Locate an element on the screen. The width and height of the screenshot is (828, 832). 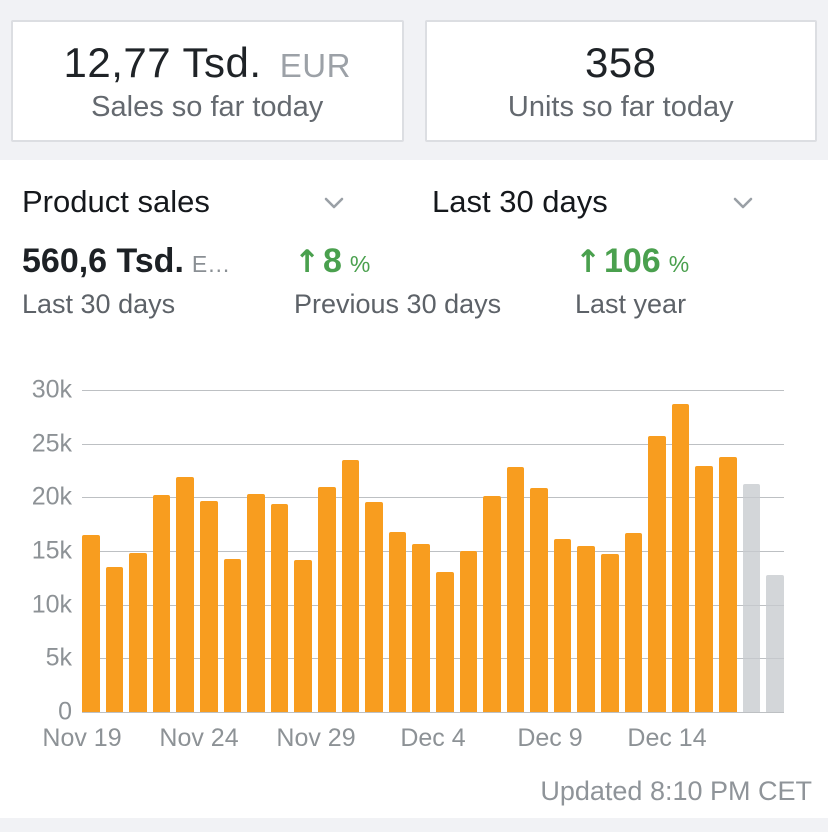
y-axis-tick-label: 20k is located at coordinates (51, 496).